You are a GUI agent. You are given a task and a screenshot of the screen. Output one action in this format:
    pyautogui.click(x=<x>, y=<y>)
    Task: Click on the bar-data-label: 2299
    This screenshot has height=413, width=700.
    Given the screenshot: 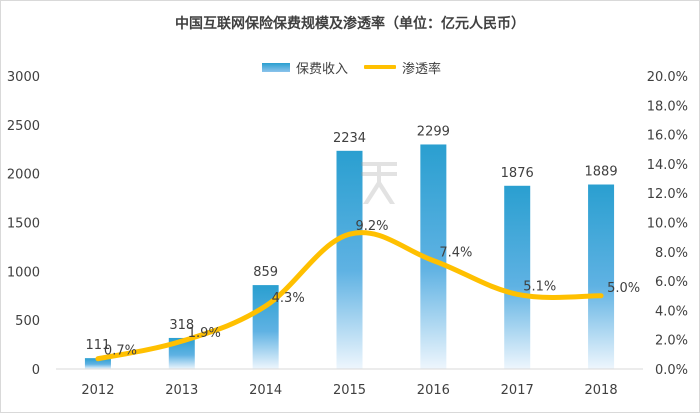 What is the action you would take?
    pyautogui.click(x=433, y=131)
    